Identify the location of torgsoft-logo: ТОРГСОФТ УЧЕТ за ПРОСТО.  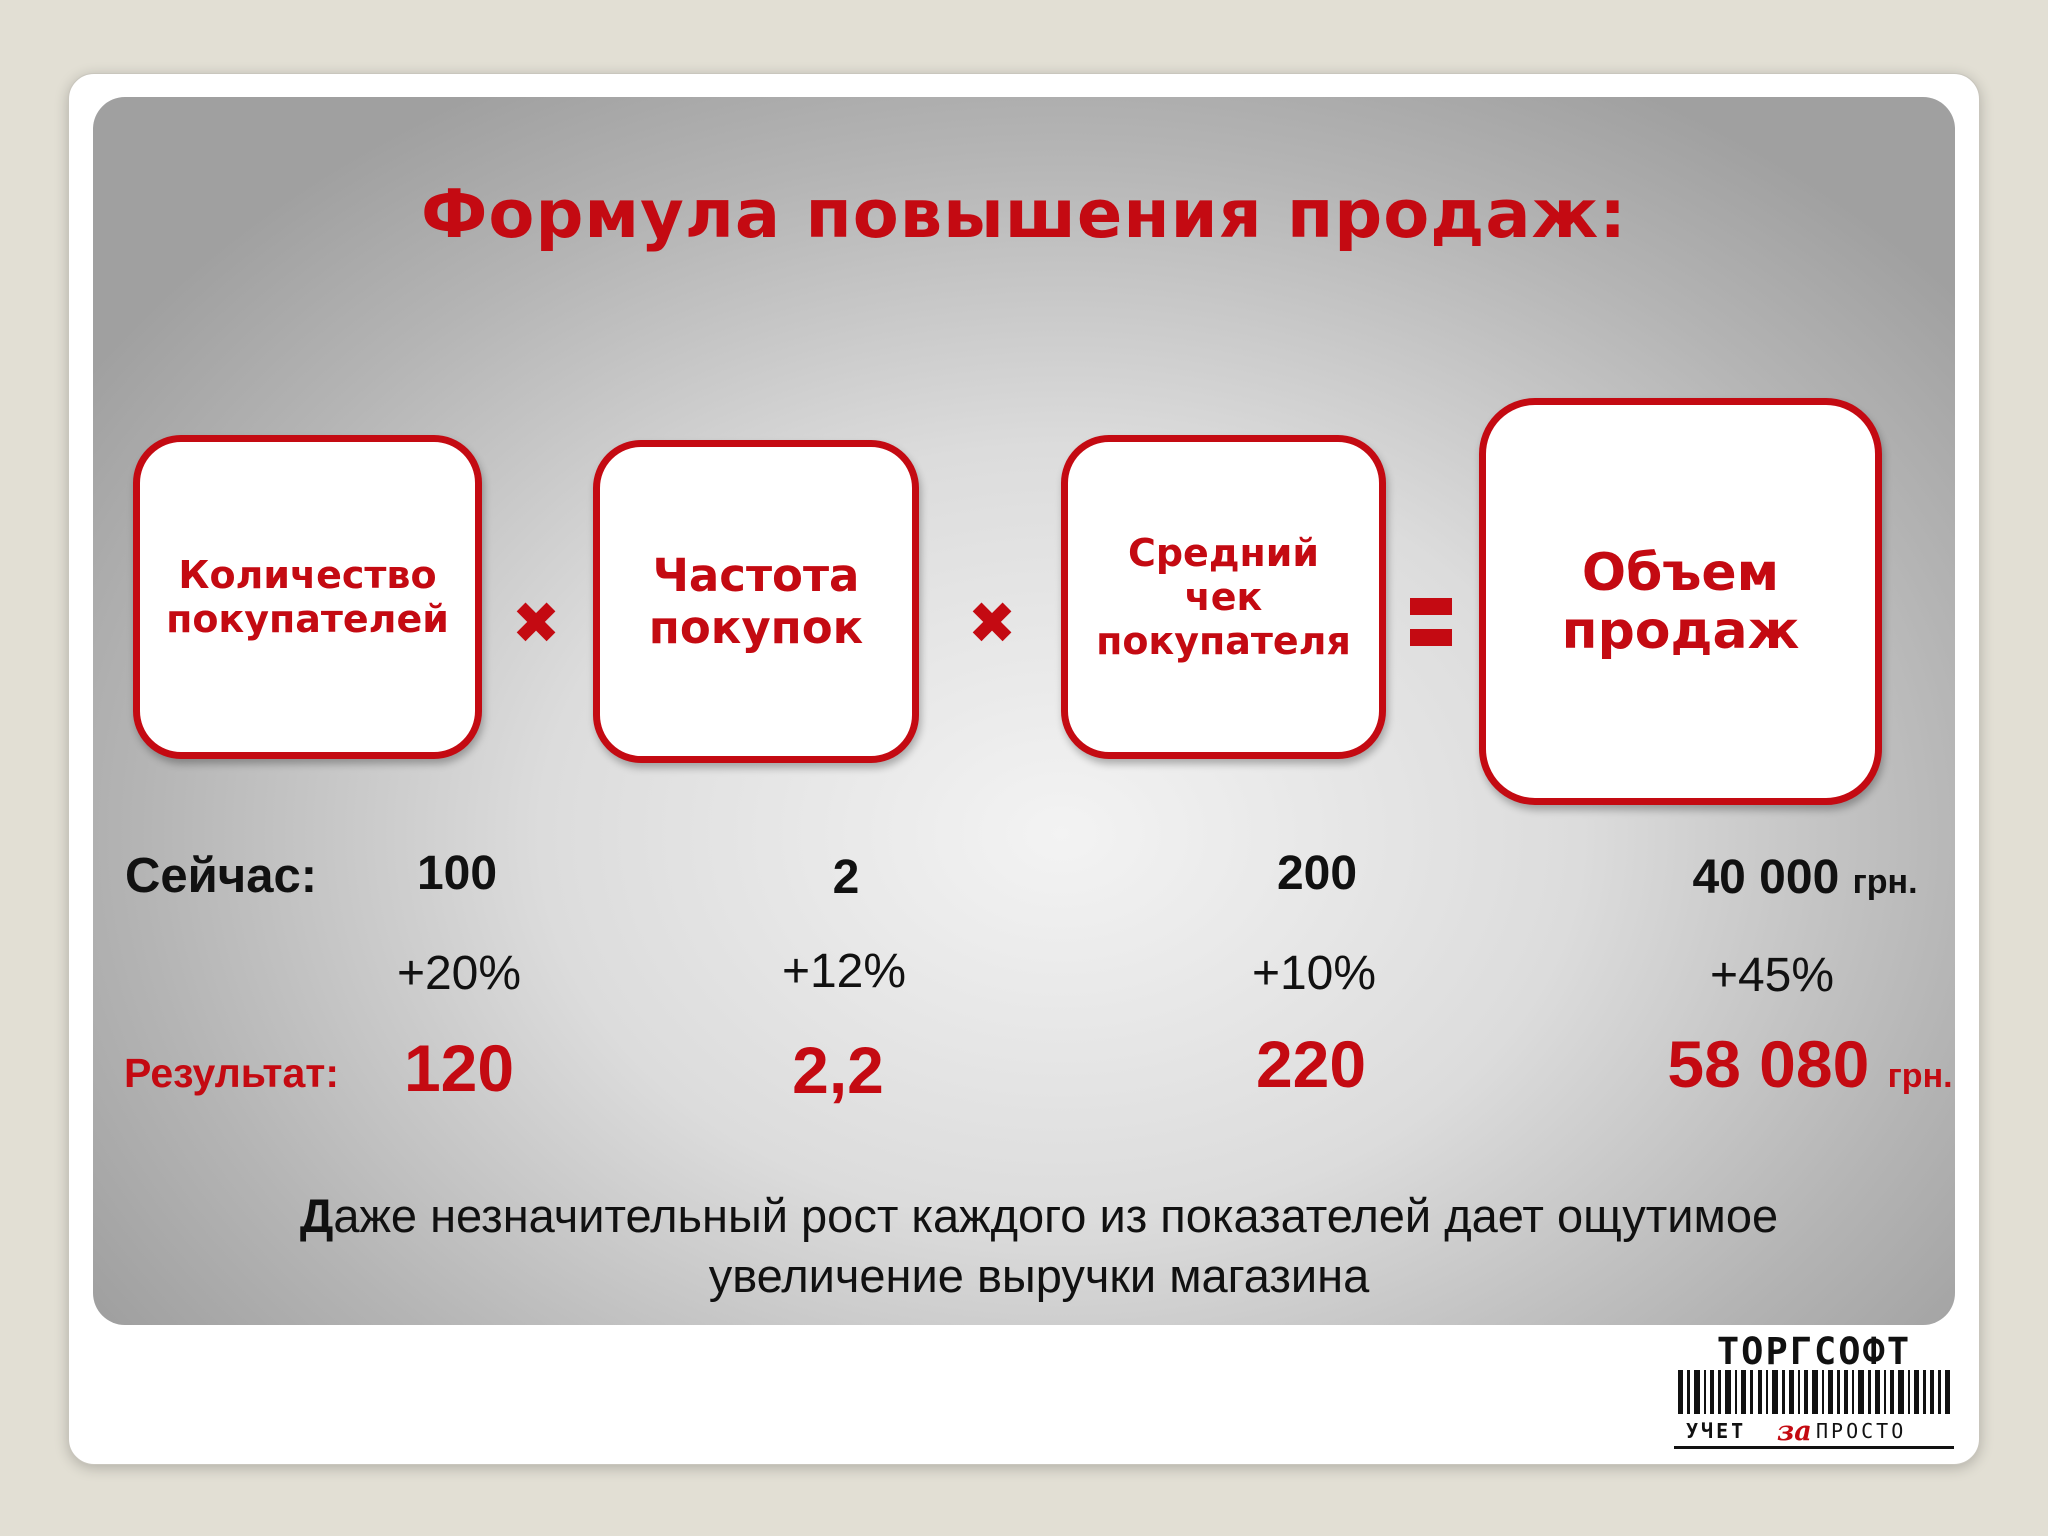
(1814, 1391).